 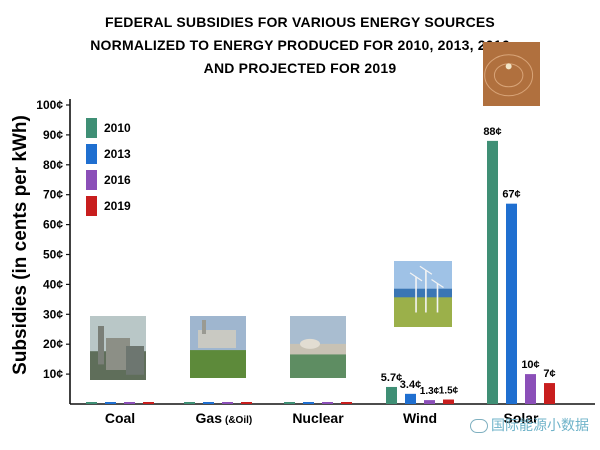 What do you see at coordinates (238, 420) in the screenshot?
I see `x-category-suffix: (&Oil)` at bounding box center [238, 420].